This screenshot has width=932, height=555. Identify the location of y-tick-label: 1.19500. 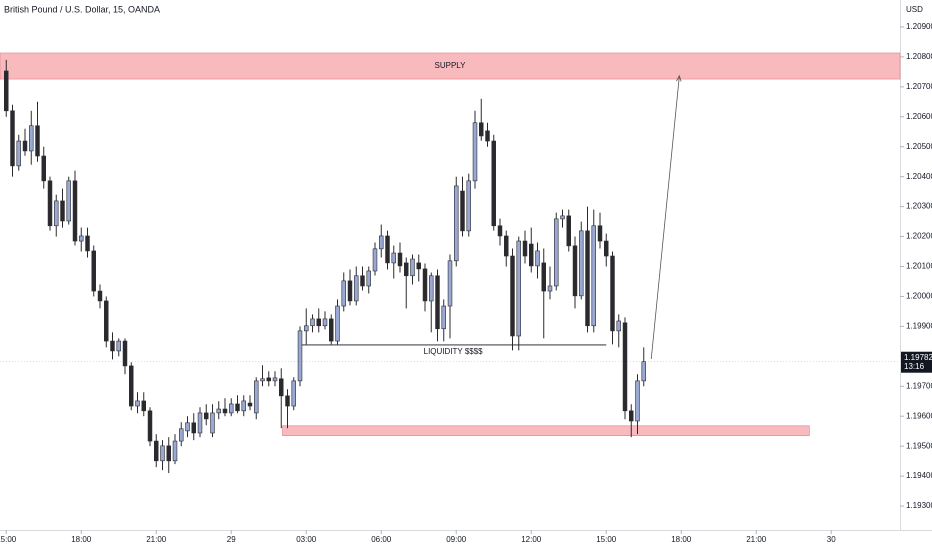
(919, 445).